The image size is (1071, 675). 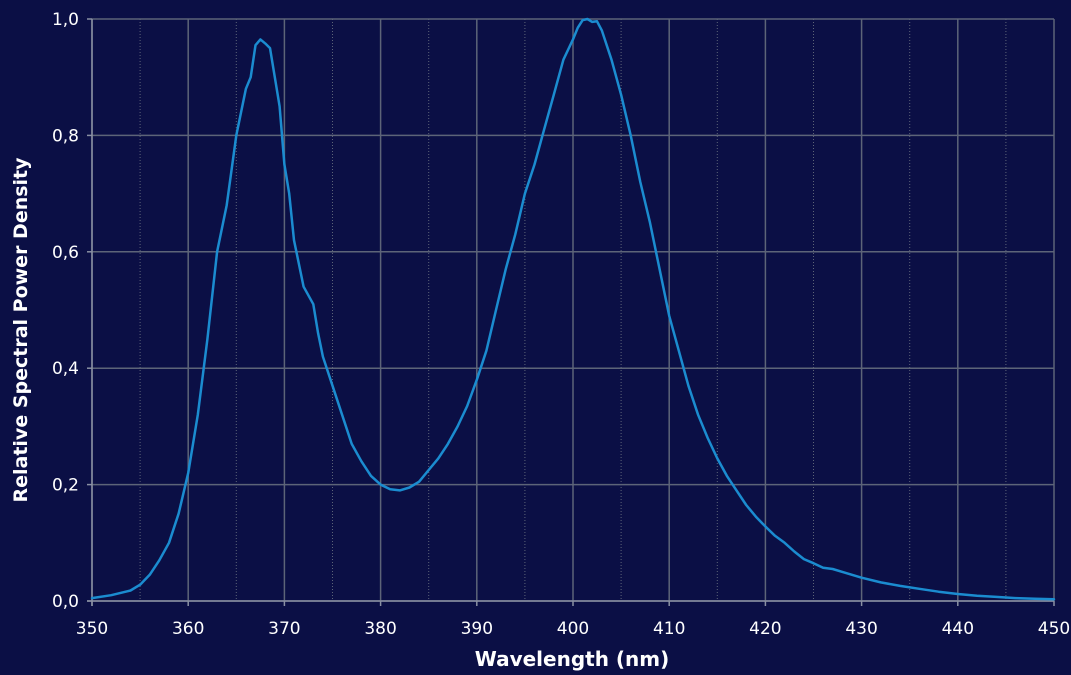 I want to click on x-tick-label: 360, so click(x=188, y=629).